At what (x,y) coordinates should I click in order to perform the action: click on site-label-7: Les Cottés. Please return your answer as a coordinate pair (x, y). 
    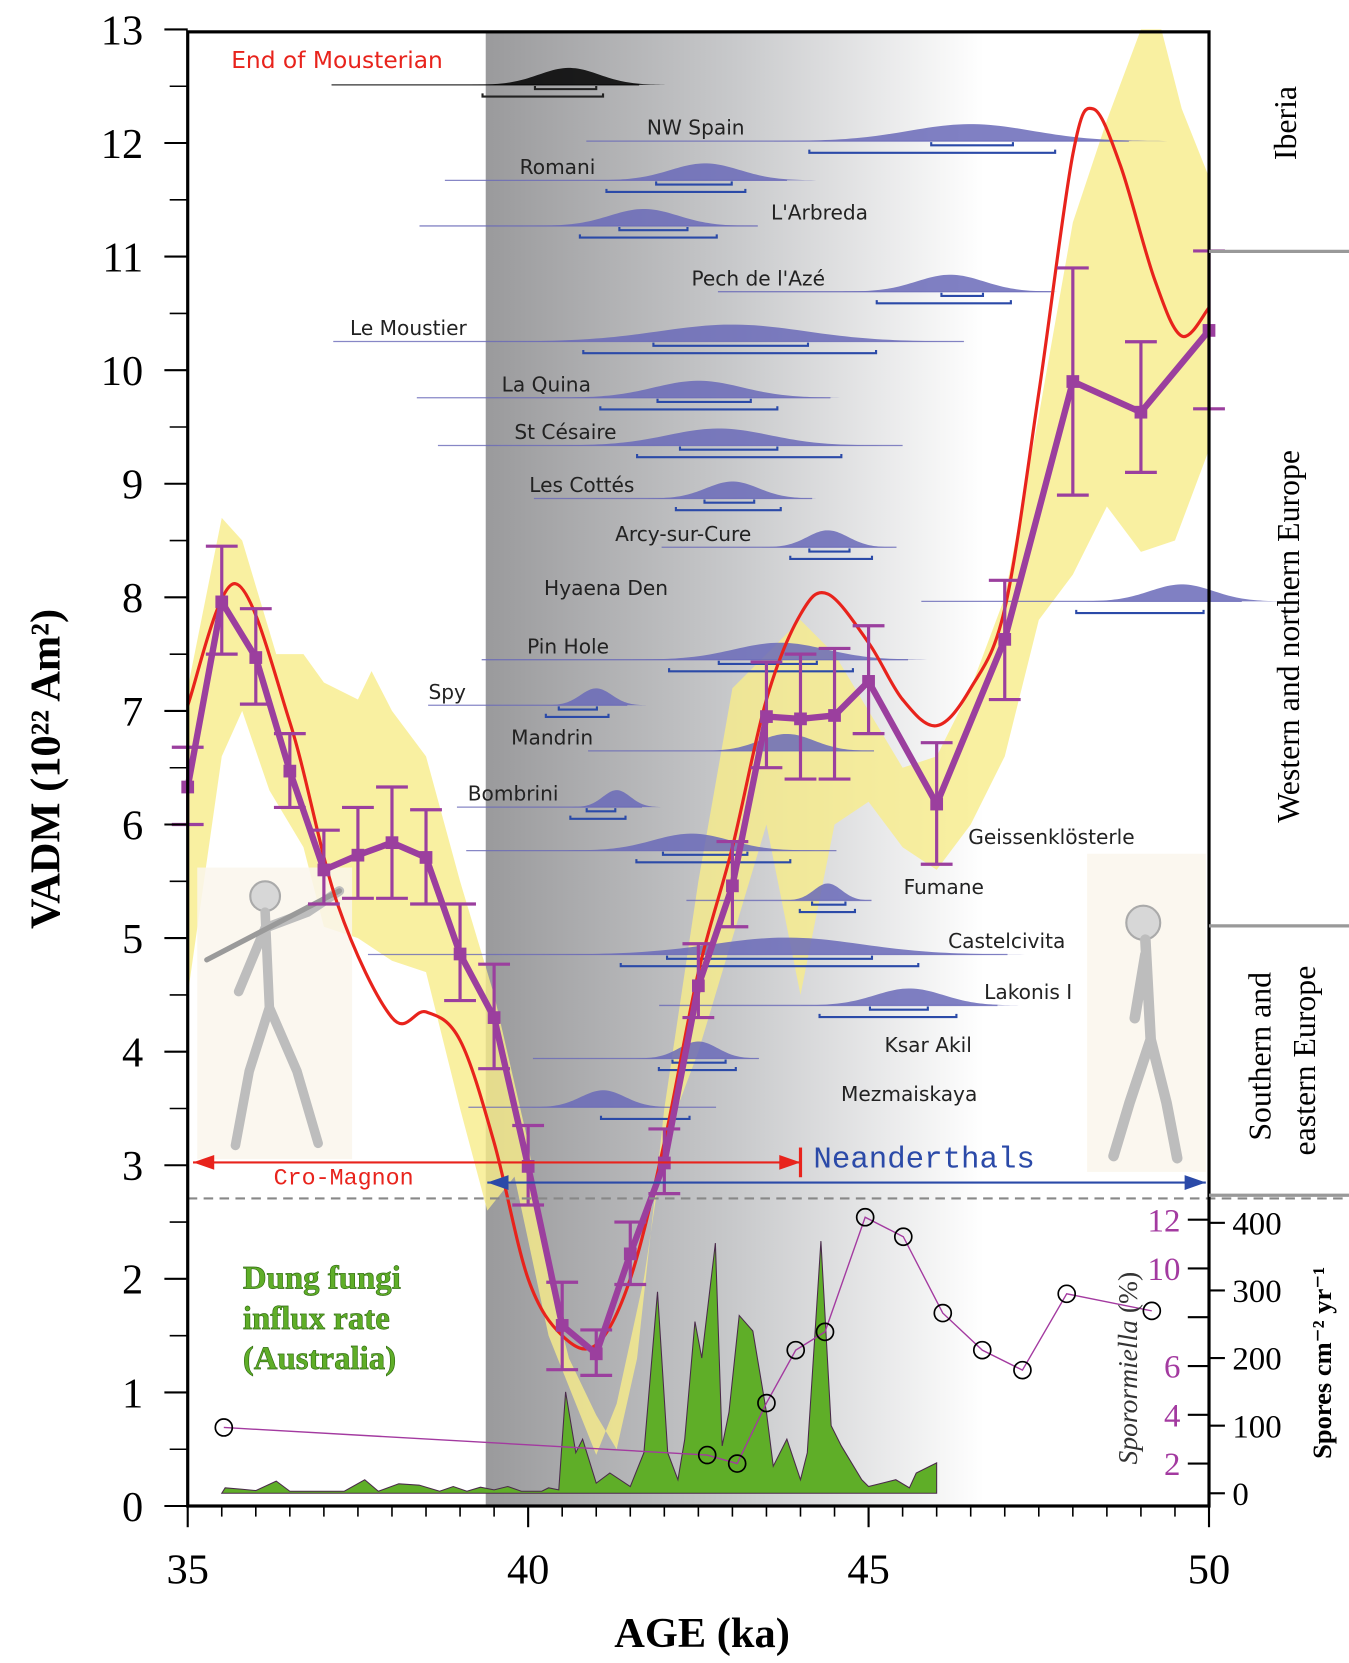
    Looking at the image, I should click on (581, 485).